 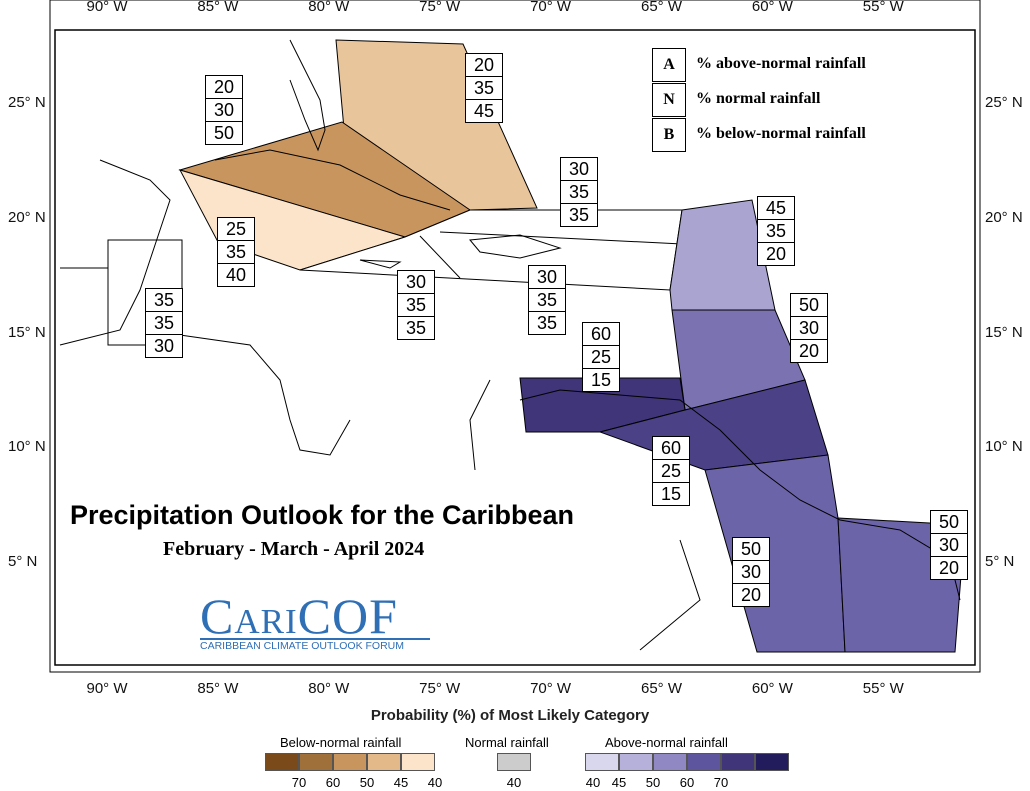 I want to click on lat-label: 25° N, so click(x=1004, y=102).